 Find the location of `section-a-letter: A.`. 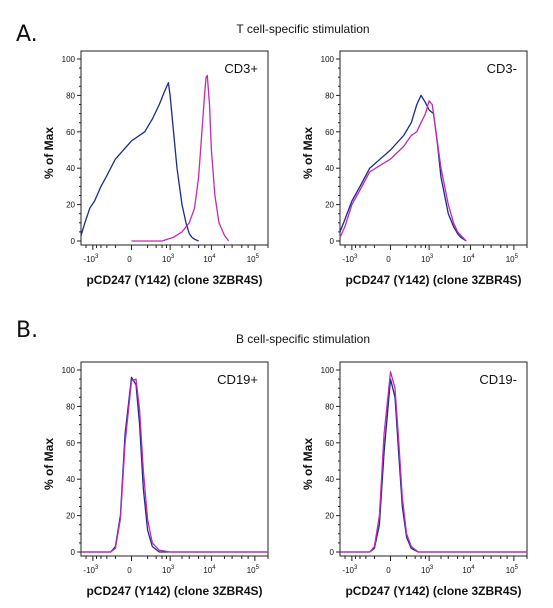

section-a-letter: A. is located at coordinates (27, 34).